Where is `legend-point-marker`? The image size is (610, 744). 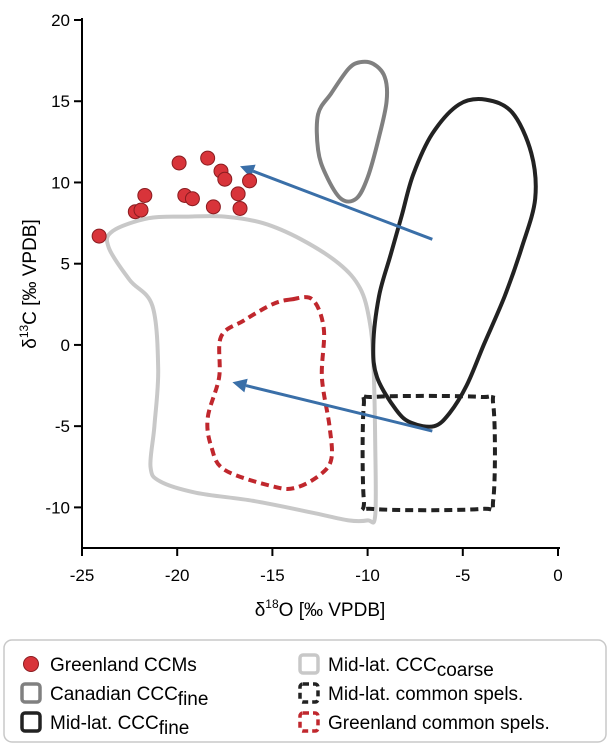
legend-point-marker is located at coordinates (31, 664).